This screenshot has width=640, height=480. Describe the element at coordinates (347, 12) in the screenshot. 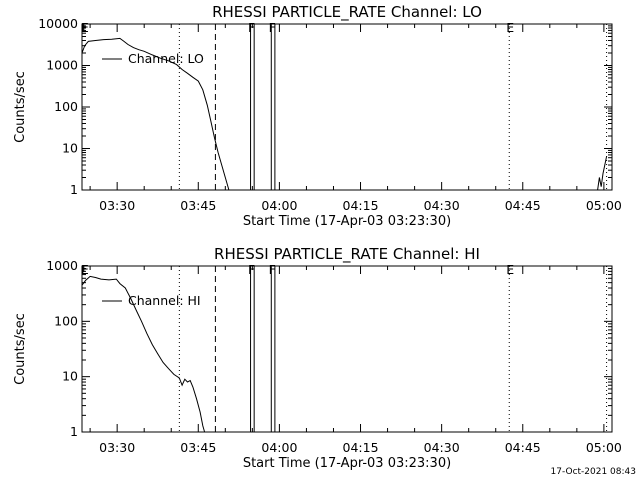

I see `chart-title: RHESSI PARTICLE_RATE Channel: LO` at that location.